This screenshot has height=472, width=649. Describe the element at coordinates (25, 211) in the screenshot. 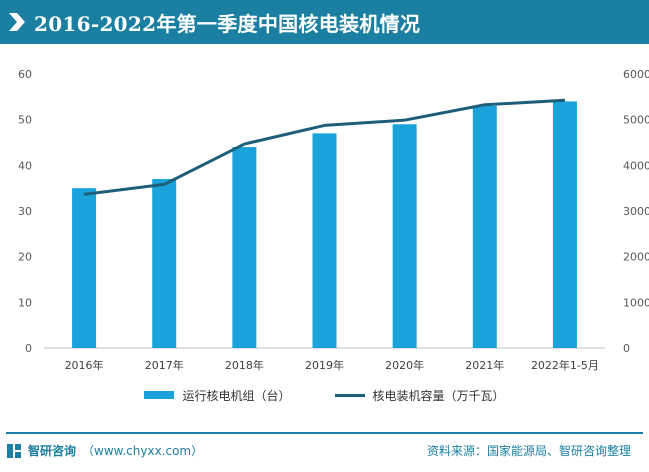

I see `y-left-tick-label: 30` at that location.